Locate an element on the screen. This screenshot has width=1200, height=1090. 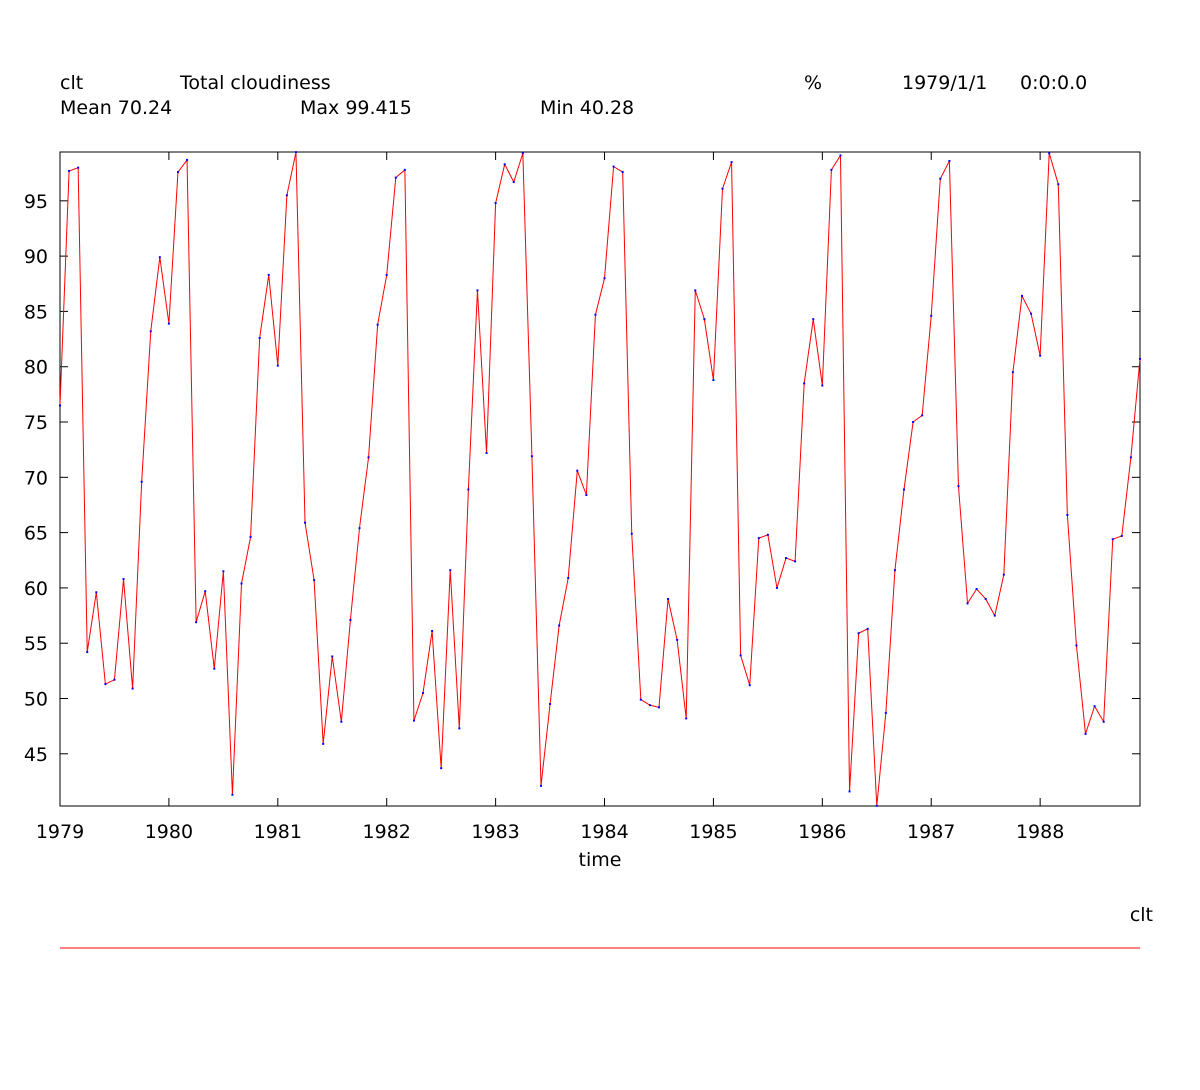
y-tick-label: 60 is located at coordinates (36, 589).